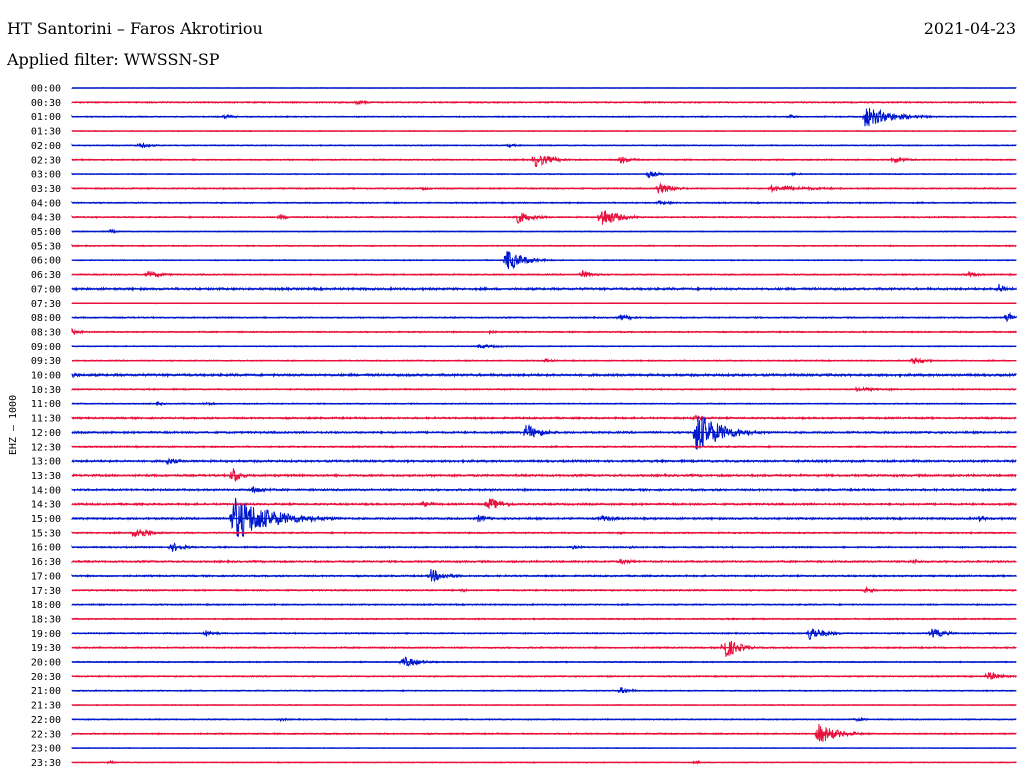  I want to click on time-label: 09:30, so click(46, 361).